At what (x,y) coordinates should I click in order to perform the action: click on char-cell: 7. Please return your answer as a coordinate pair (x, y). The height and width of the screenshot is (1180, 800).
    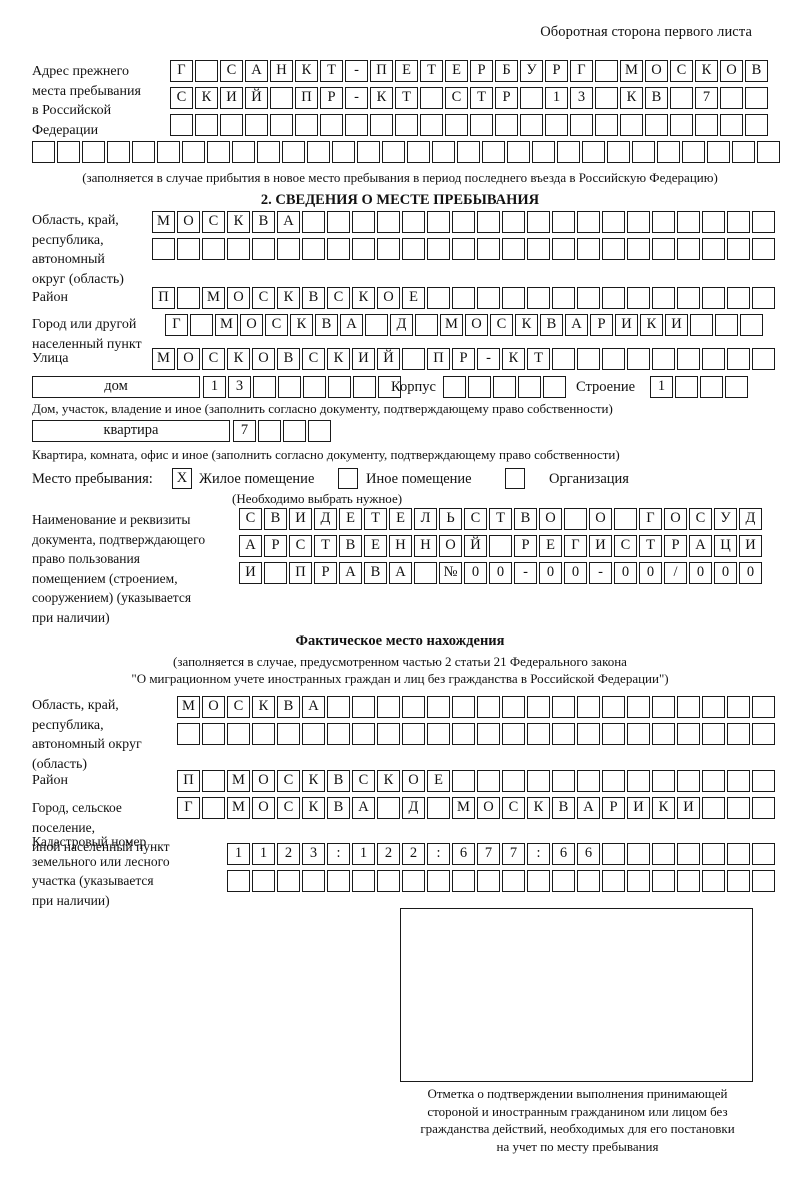
    Looking at the image, I should click on (244, 431).